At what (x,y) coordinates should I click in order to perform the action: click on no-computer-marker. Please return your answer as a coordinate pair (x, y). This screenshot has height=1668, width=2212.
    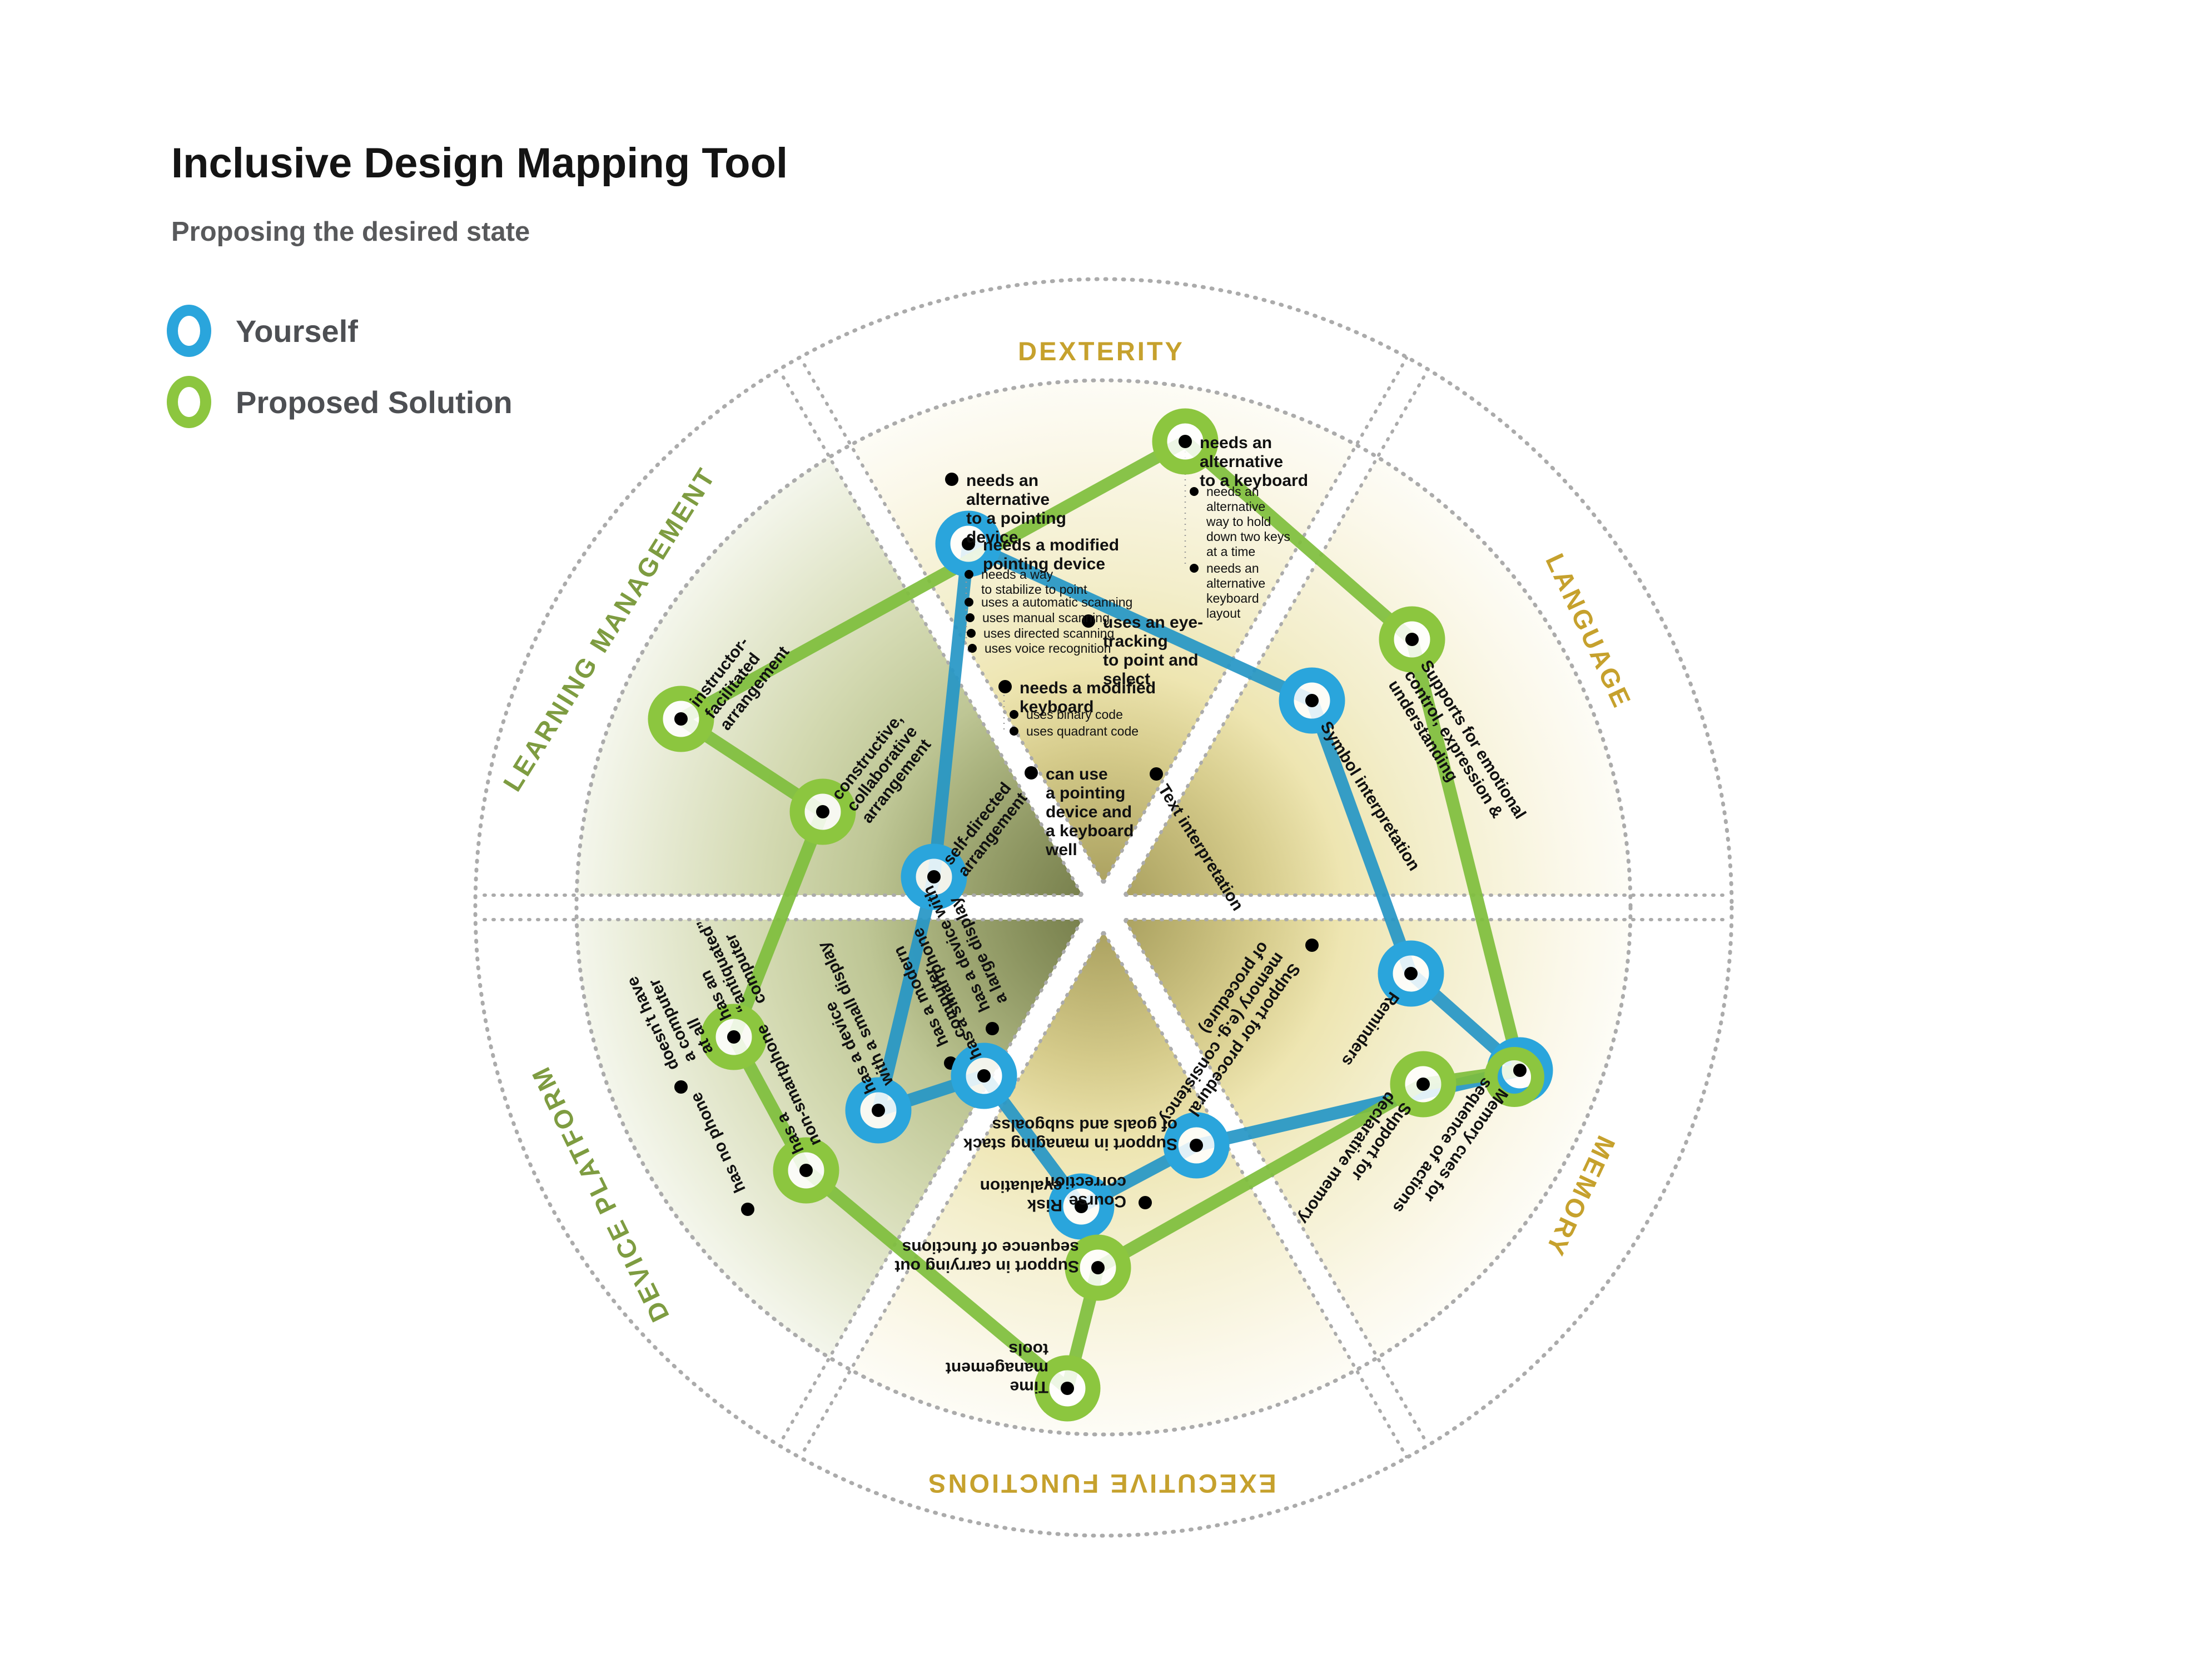
    Looking at the image, I should click on (681, 1087).